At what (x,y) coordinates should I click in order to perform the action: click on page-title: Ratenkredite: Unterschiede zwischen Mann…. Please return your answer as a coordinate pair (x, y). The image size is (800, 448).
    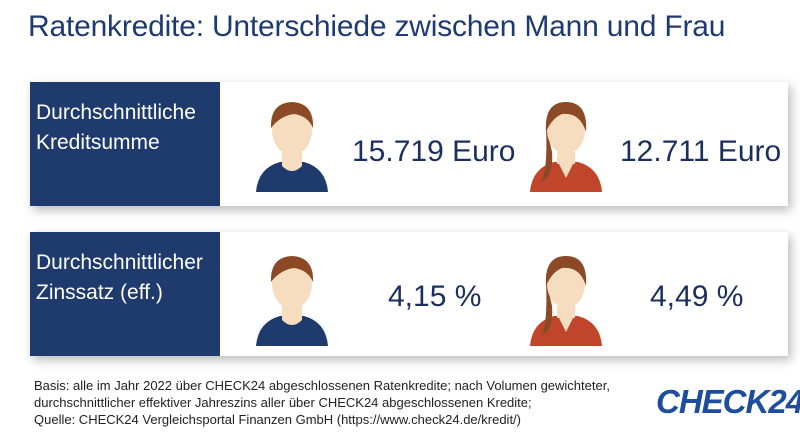
    Looking at the image, I should click on (377, 26).